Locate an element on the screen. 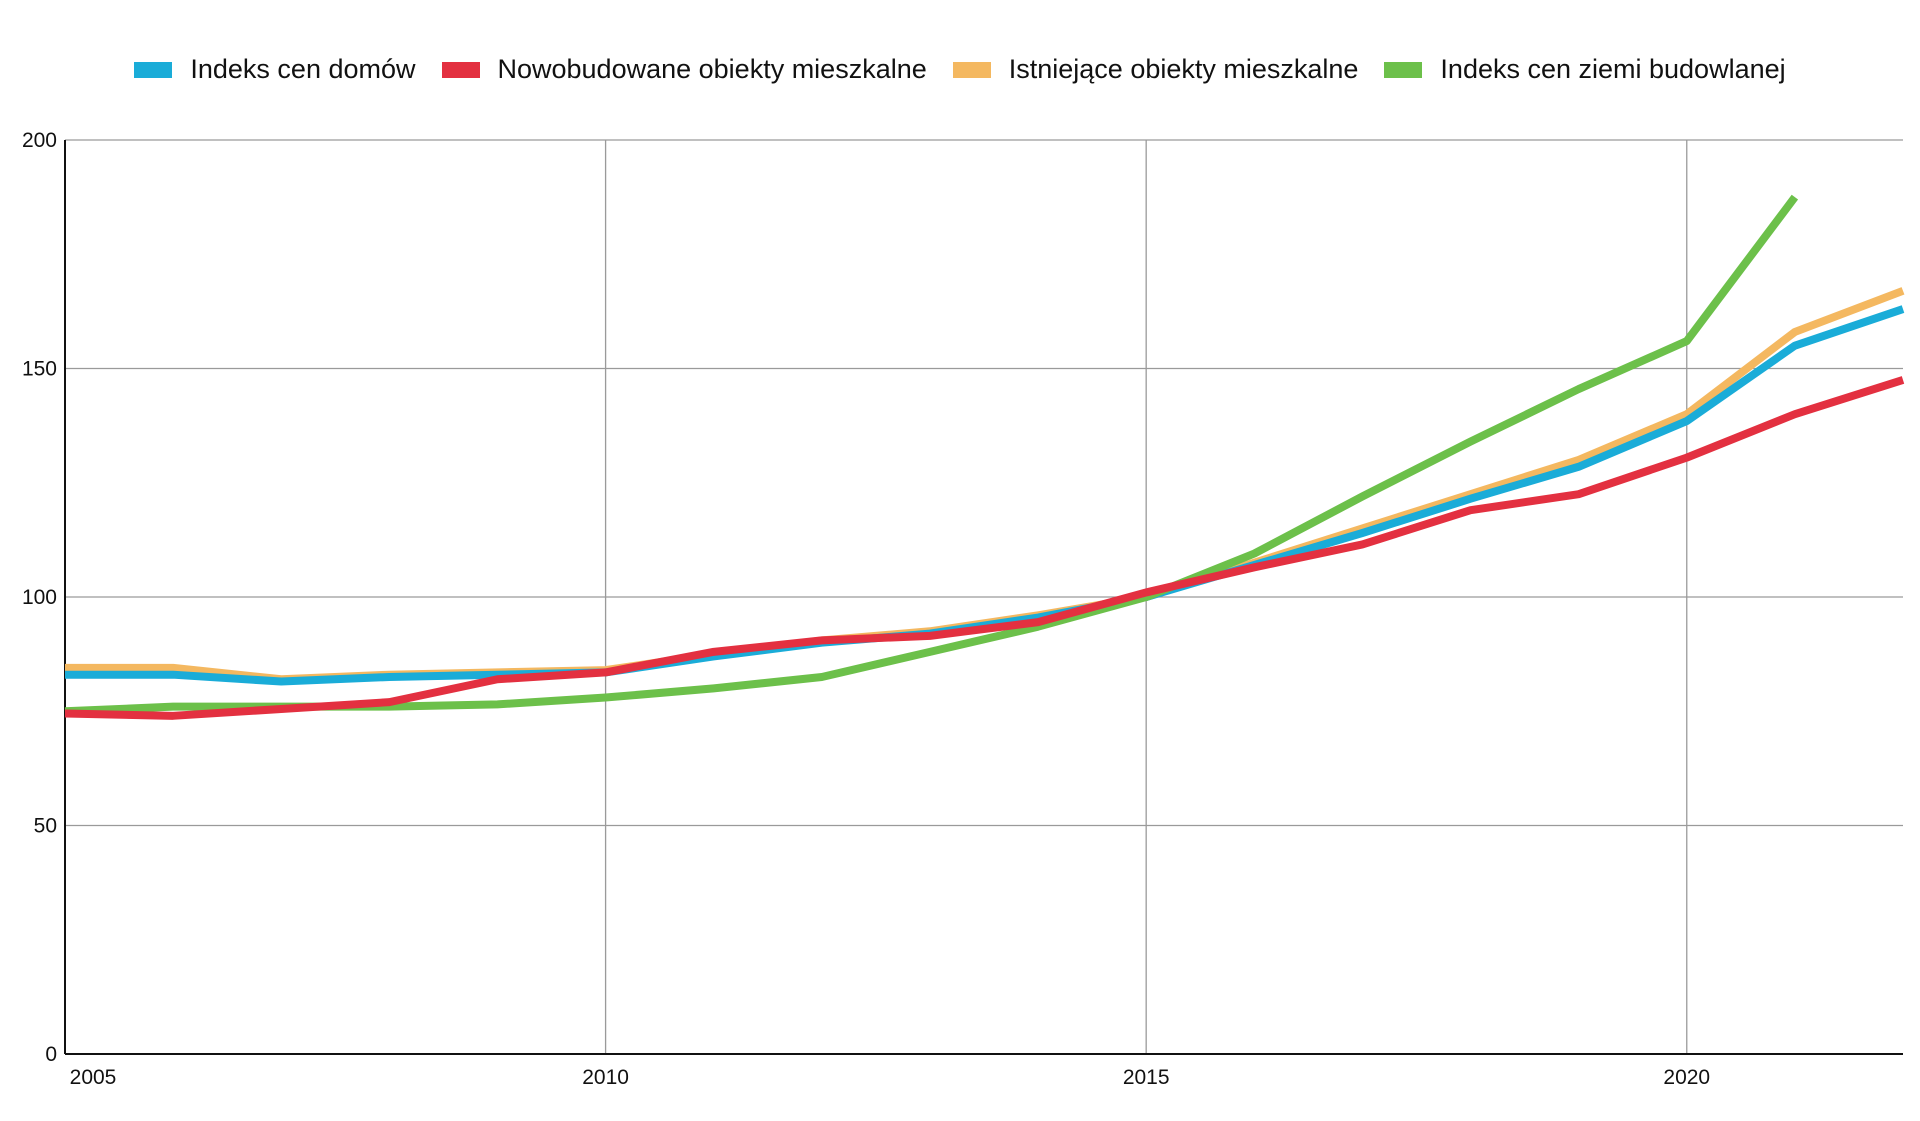  legend-item: Istniejące obiekty mieszkalne is located at coordinates (1155, 69).